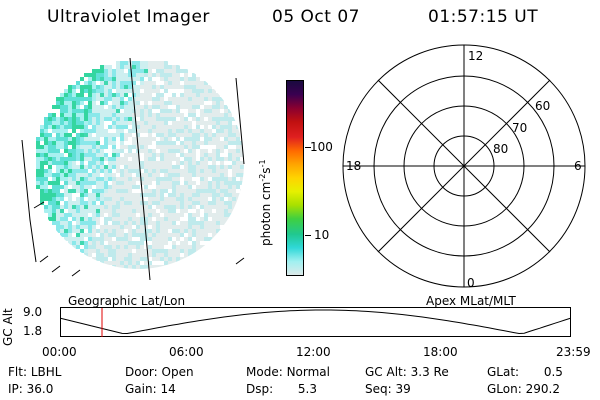  Describe the element at coordinates (33, 312) in the screenshot. I see `orbit-ytick-top: 9.0` at that location.